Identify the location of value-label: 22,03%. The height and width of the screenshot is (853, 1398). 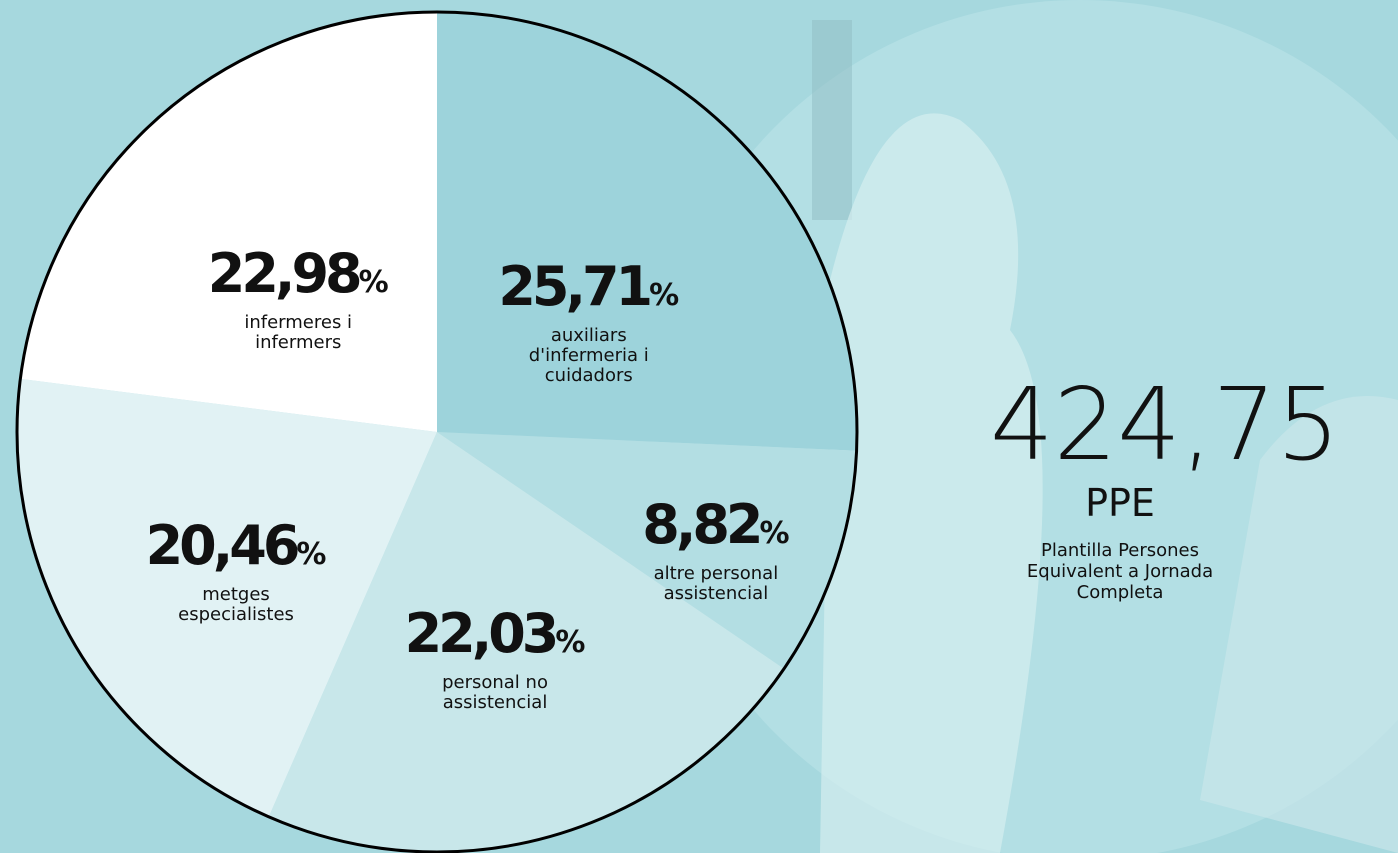
(495, 637).